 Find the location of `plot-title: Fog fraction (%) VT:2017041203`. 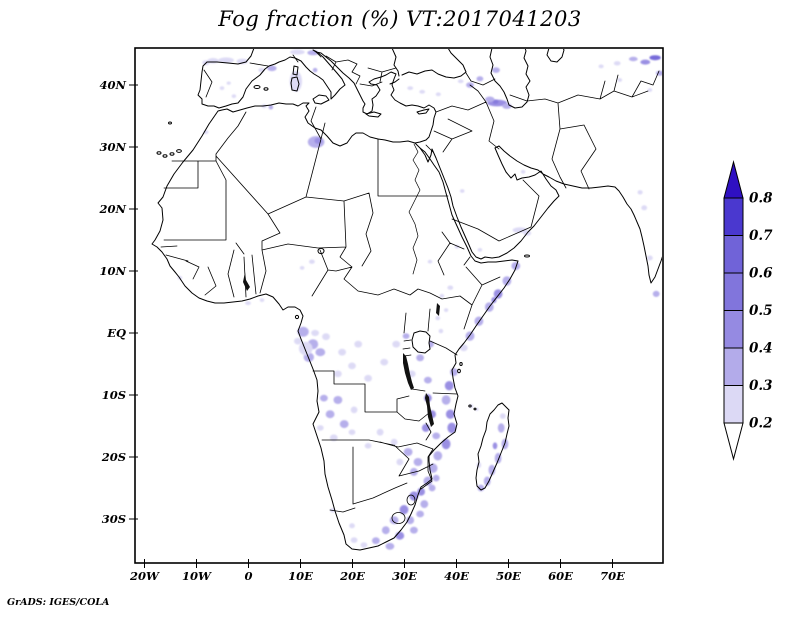

plot-title: Fog fraction (%) VT:2017041203 is located at coordinates (400, 19).